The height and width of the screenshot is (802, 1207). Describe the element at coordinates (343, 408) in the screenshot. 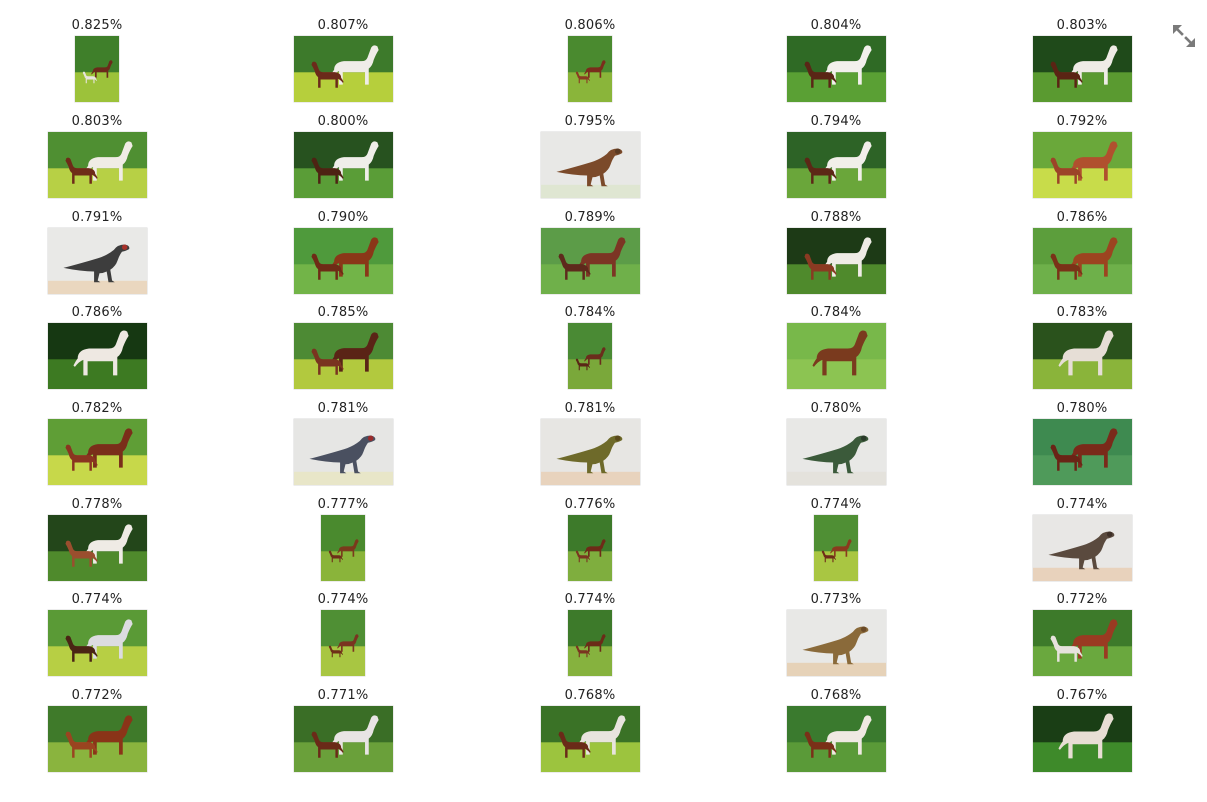

I see `similarity-score: 0.781%` at that location.